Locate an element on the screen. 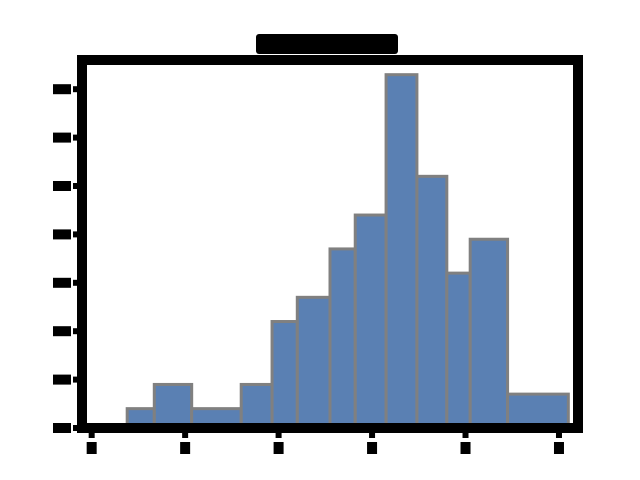  chart-title is located at coordinates (327, 44).